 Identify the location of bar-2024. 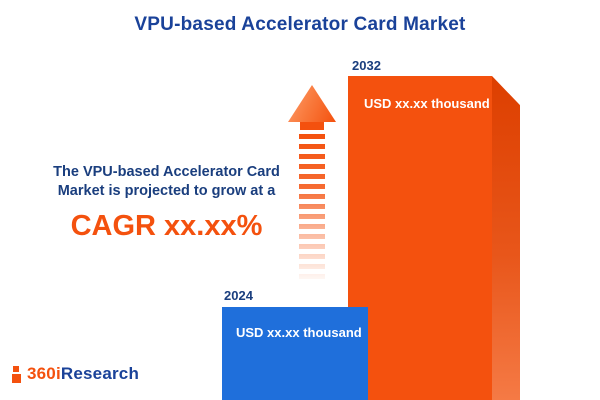
(295, 353).